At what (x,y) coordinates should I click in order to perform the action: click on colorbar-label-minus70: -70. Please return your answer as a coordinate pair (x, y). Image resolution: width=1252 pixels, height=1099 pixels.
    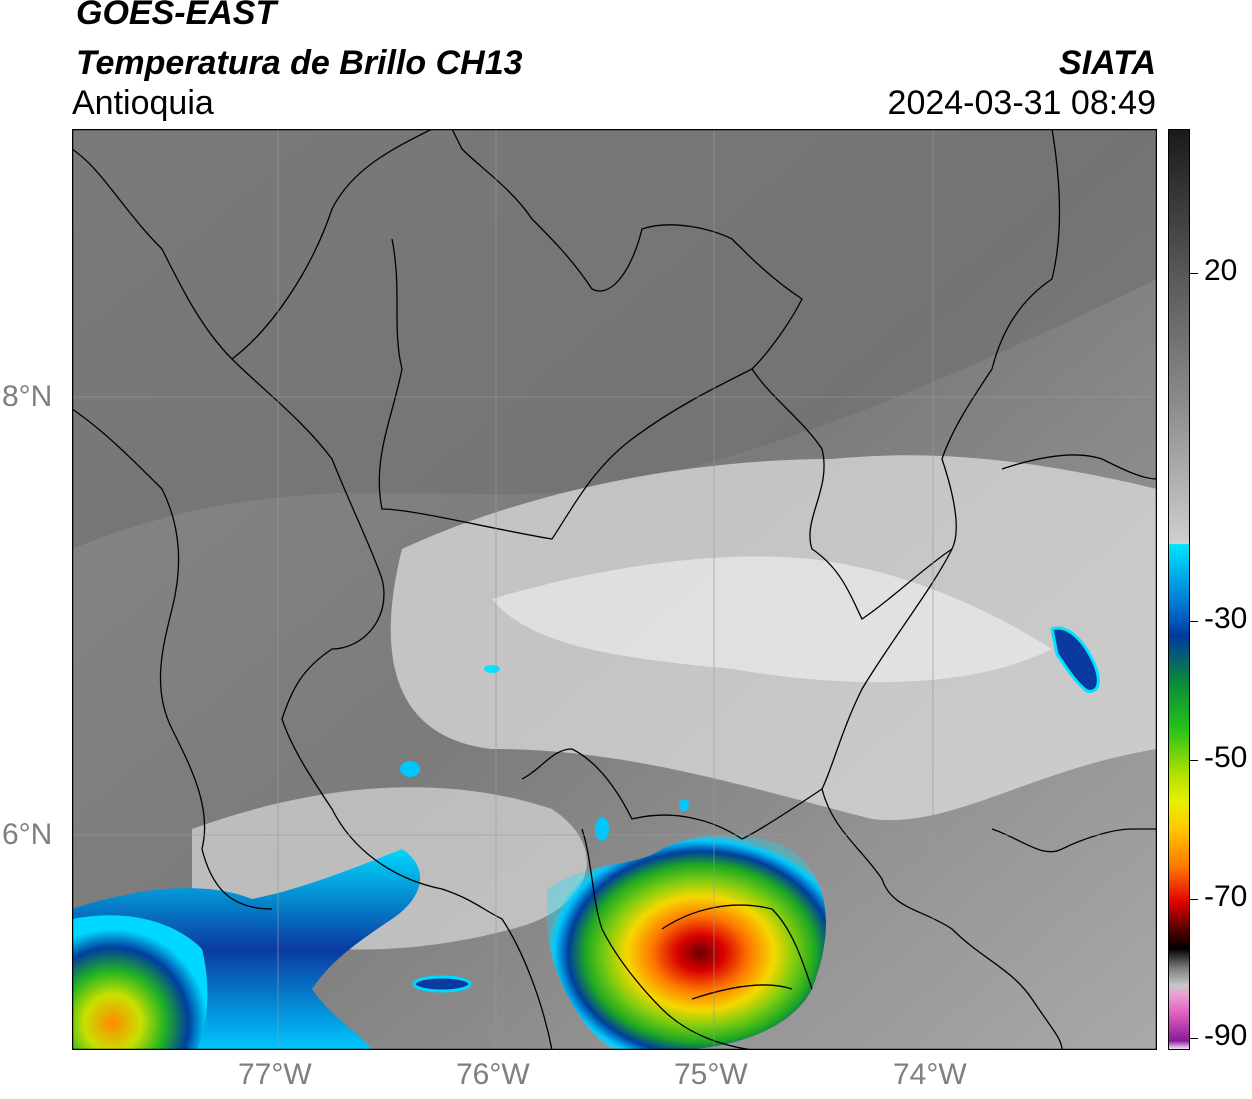
    Looking at the image, I should click on (1226, 896).